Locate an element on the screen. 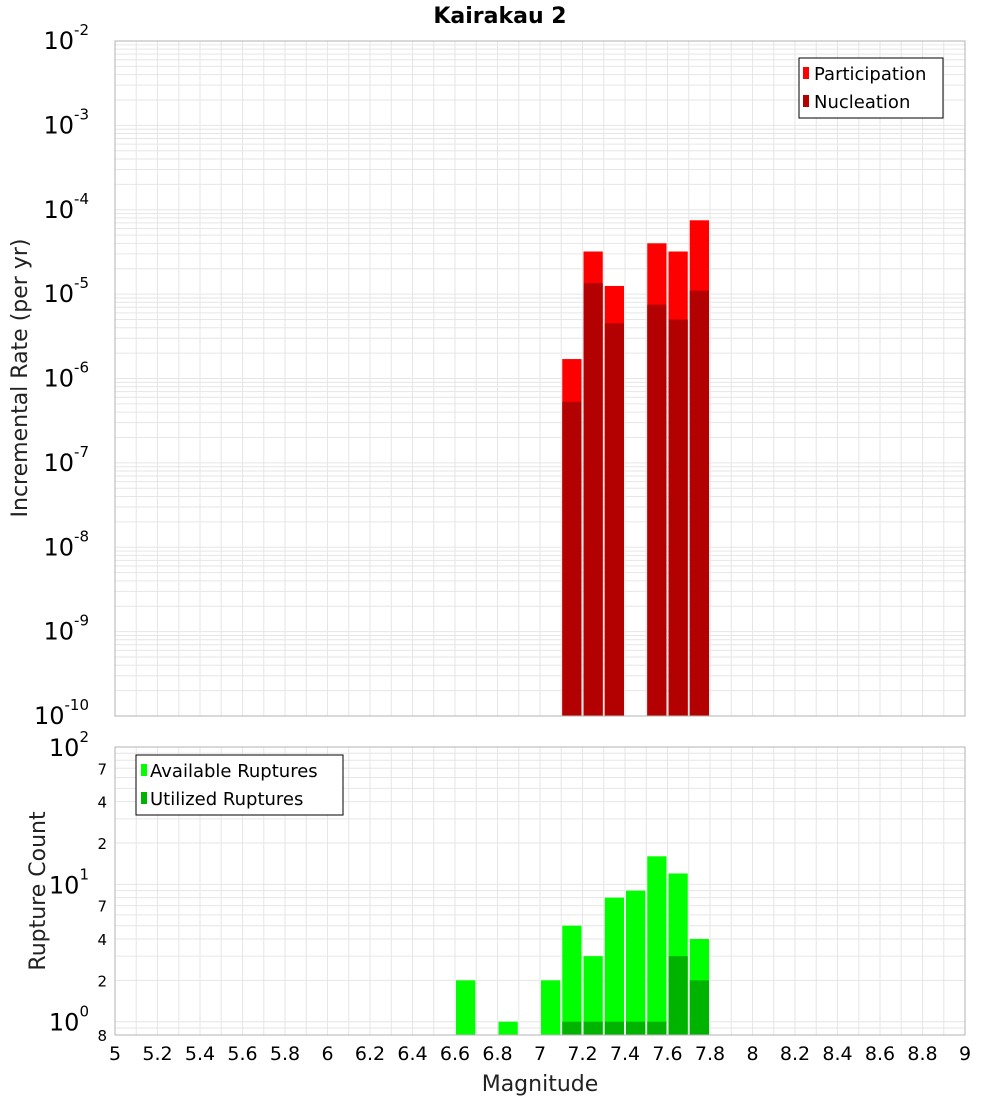 The height and width of the screenshot is (1100, 1000). tick-label-exponent: 1 is located at coordinates (84, 874).